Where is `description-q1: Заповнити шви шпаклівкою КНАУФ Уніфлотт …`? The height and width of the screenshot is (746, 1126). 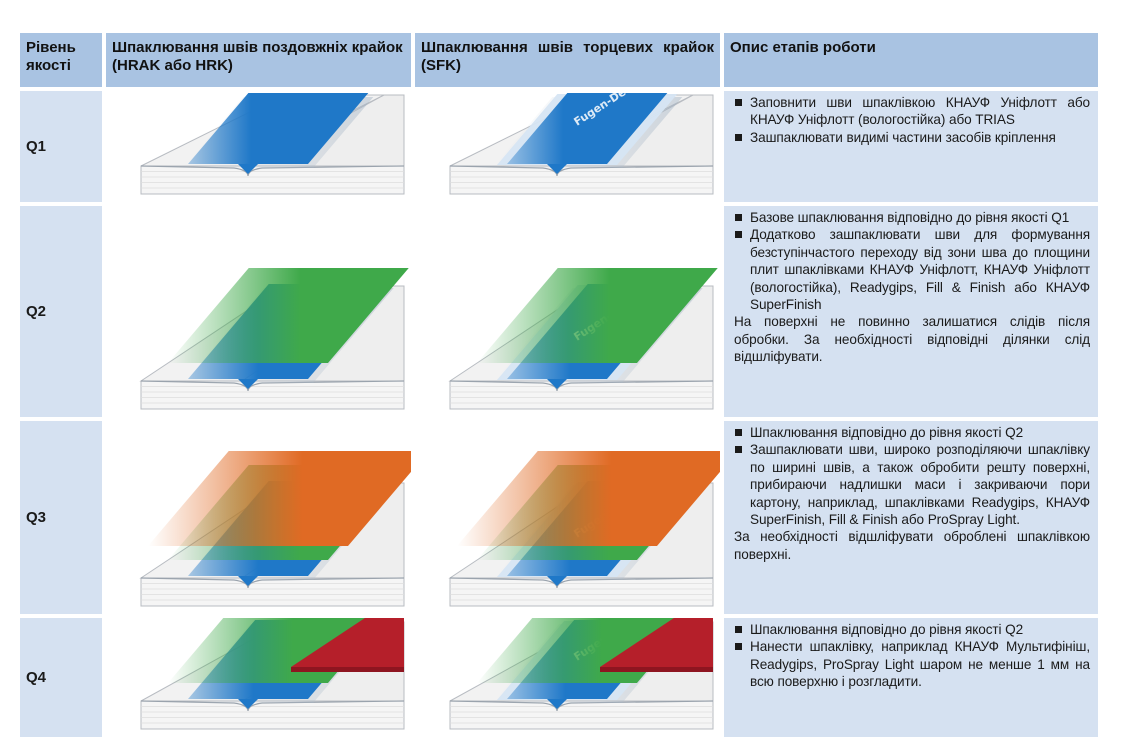
description-q1: Заповнити шви шпаклівкою КНАУФ Уніфлотт … is located at coordinates (911, 146).